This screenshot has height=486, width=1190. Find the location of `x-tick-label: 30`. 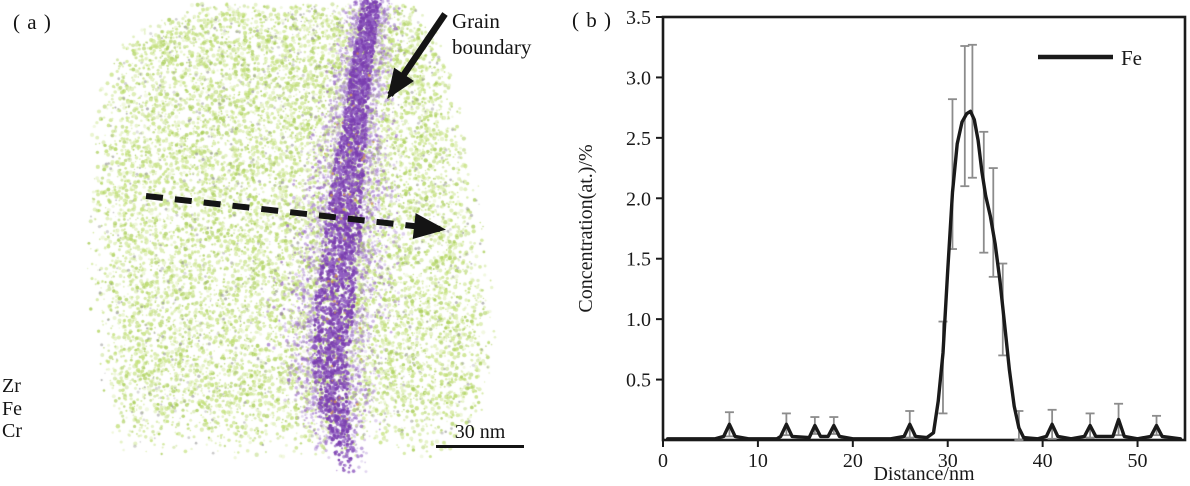

x-tick-label: 30 is located at coordinates (948, 461).